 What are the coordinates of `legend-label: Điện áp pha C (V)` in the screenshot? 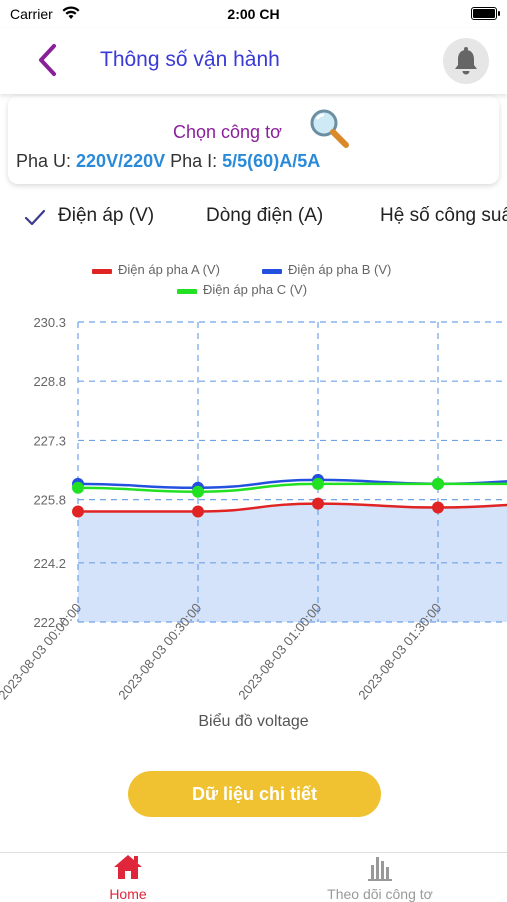 It's located at (255, 289).